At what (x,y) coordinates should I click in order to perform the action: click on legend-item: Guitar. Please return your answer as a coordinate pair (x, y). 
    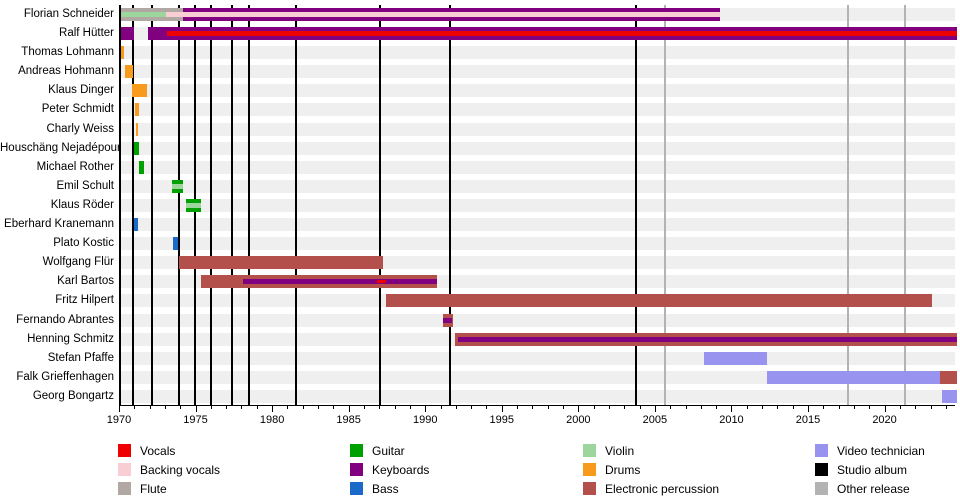
    Looking at the image, I should click on (460, 451).